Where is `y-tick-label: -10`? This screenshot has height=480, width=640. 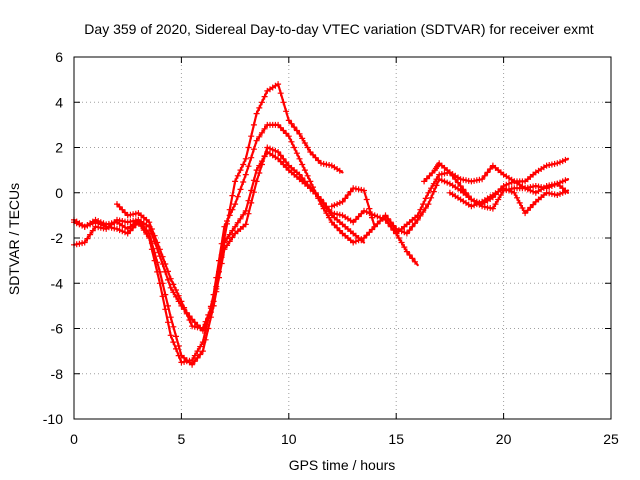
y-tick-label: -10 is located at coordinates (53, 419).